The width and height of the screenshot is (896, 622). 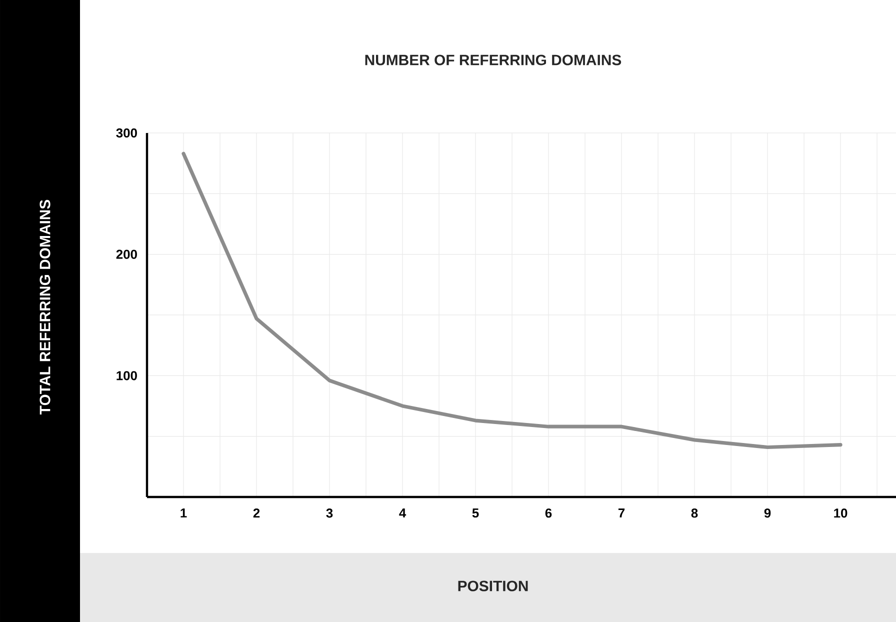 I want to click on x-tick-label: 7, so click(x=621, y=513).